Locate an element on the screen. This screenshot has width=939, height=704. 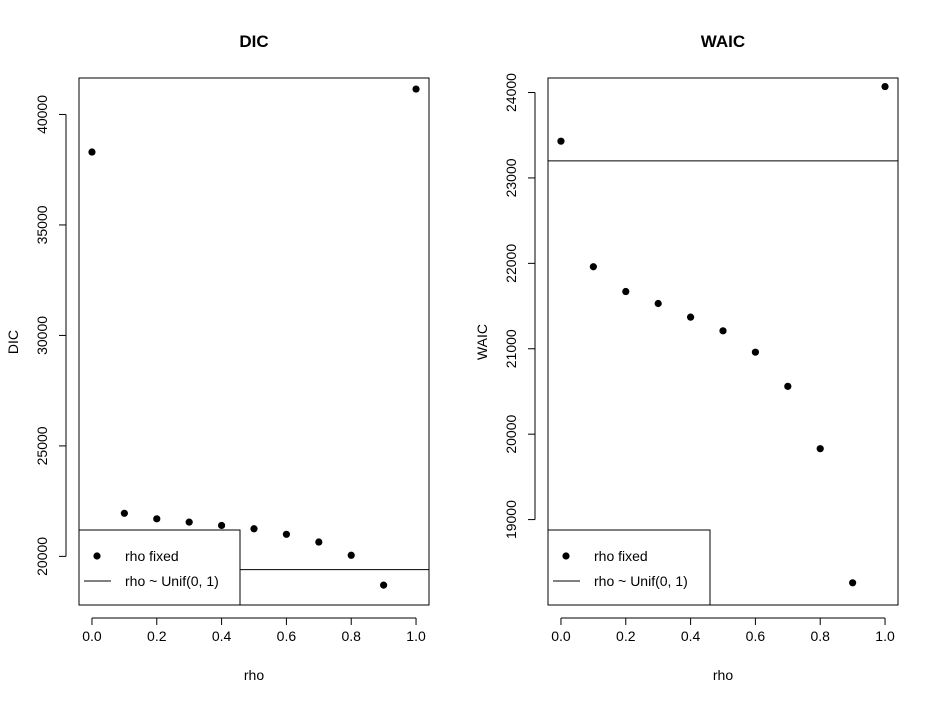
dic-legend-box is located at coordinates (159, 567).